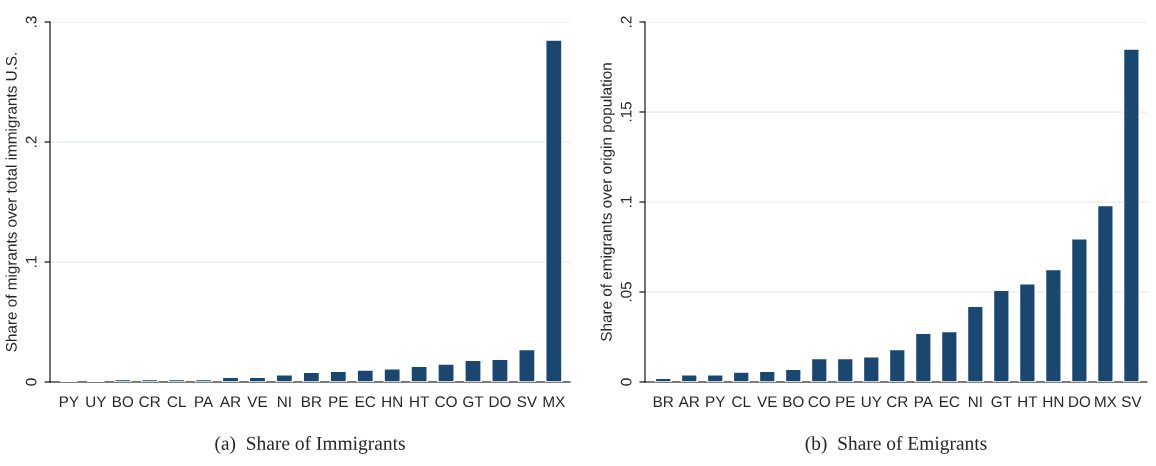 This screenshot has width=1156, height=466. What do you see at coordinates (607, 202) in the screenshot?
I see `y-axis-title: Share of emigrants over origin population` at bounding box center [607, 202].